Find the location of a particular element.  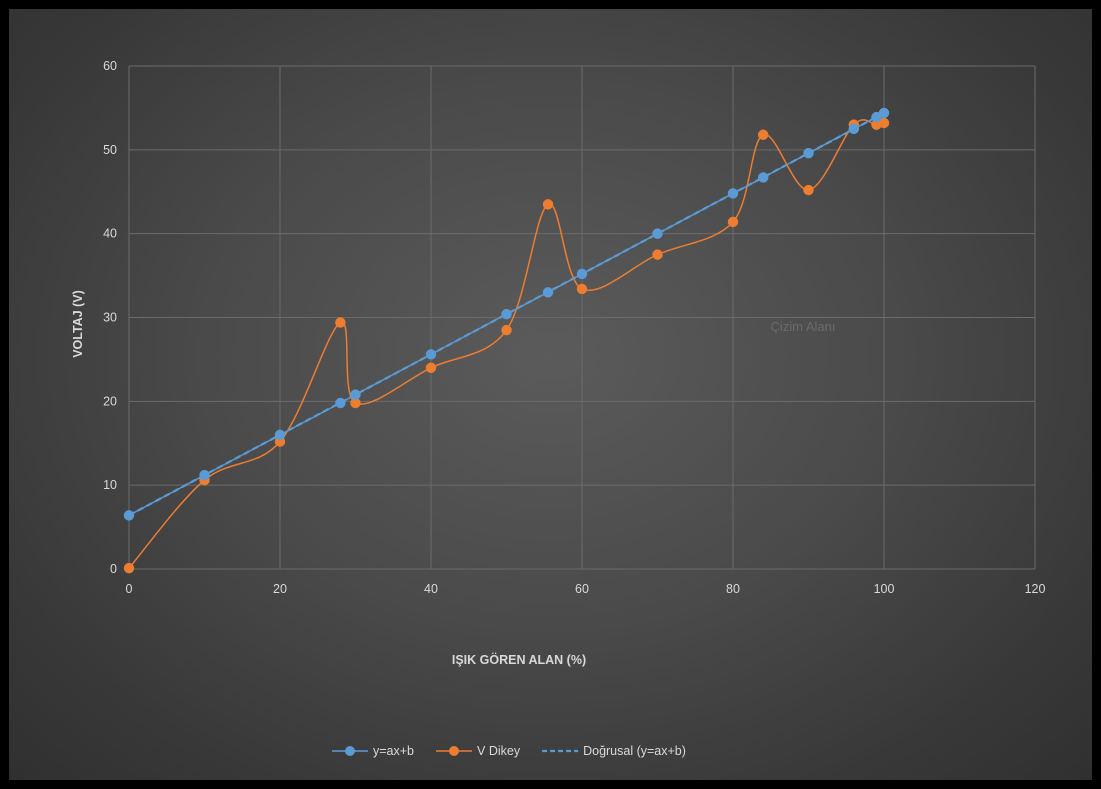

x-tick-label: 80 is located at coordinates (733, 589).